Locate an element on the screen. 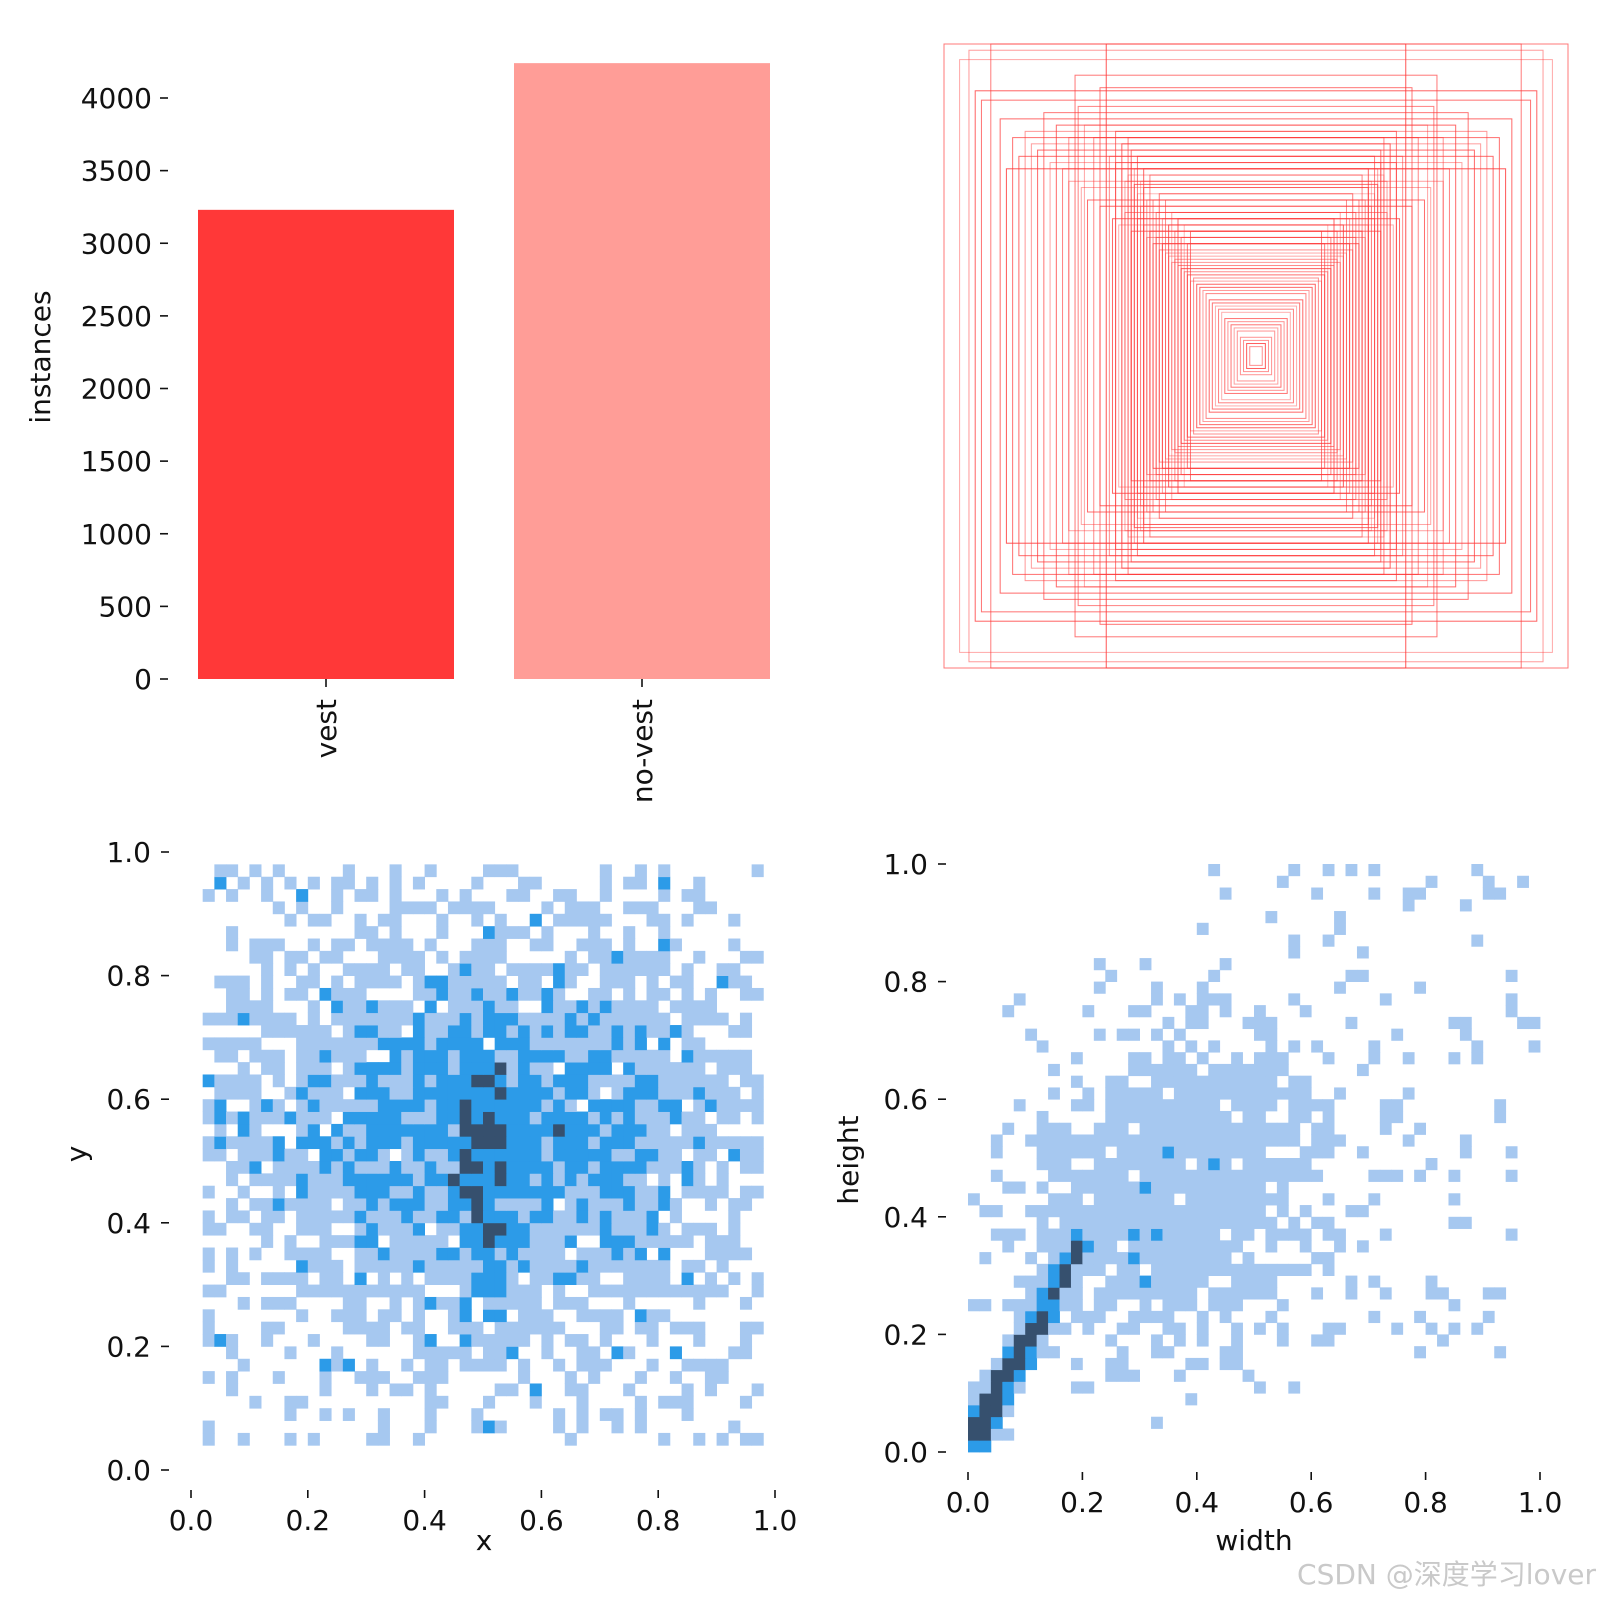 The width and height of the screenshot is (1600, 1600). x-tick-label: 0.2 is located at coordinates (1082, 1502).